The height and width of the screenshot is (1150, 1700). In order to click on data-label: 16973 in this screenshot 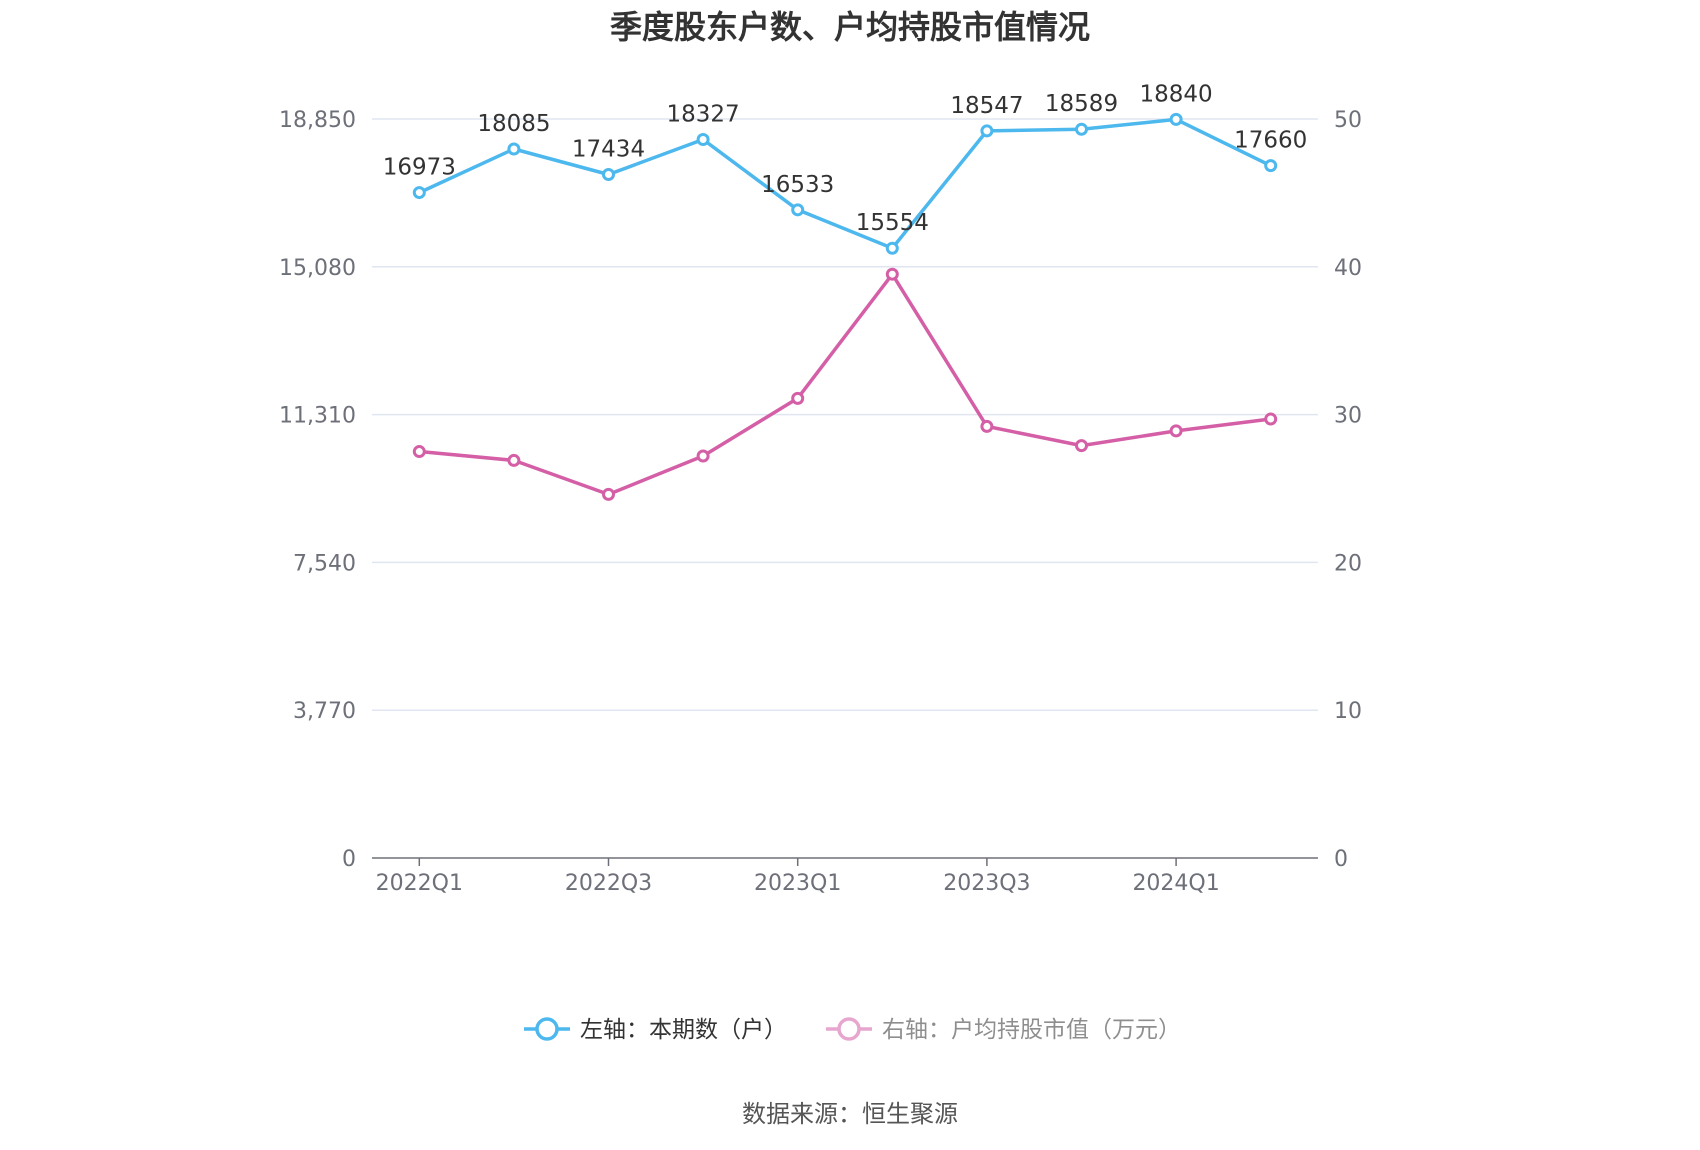, I will do `click(419, 168)`.